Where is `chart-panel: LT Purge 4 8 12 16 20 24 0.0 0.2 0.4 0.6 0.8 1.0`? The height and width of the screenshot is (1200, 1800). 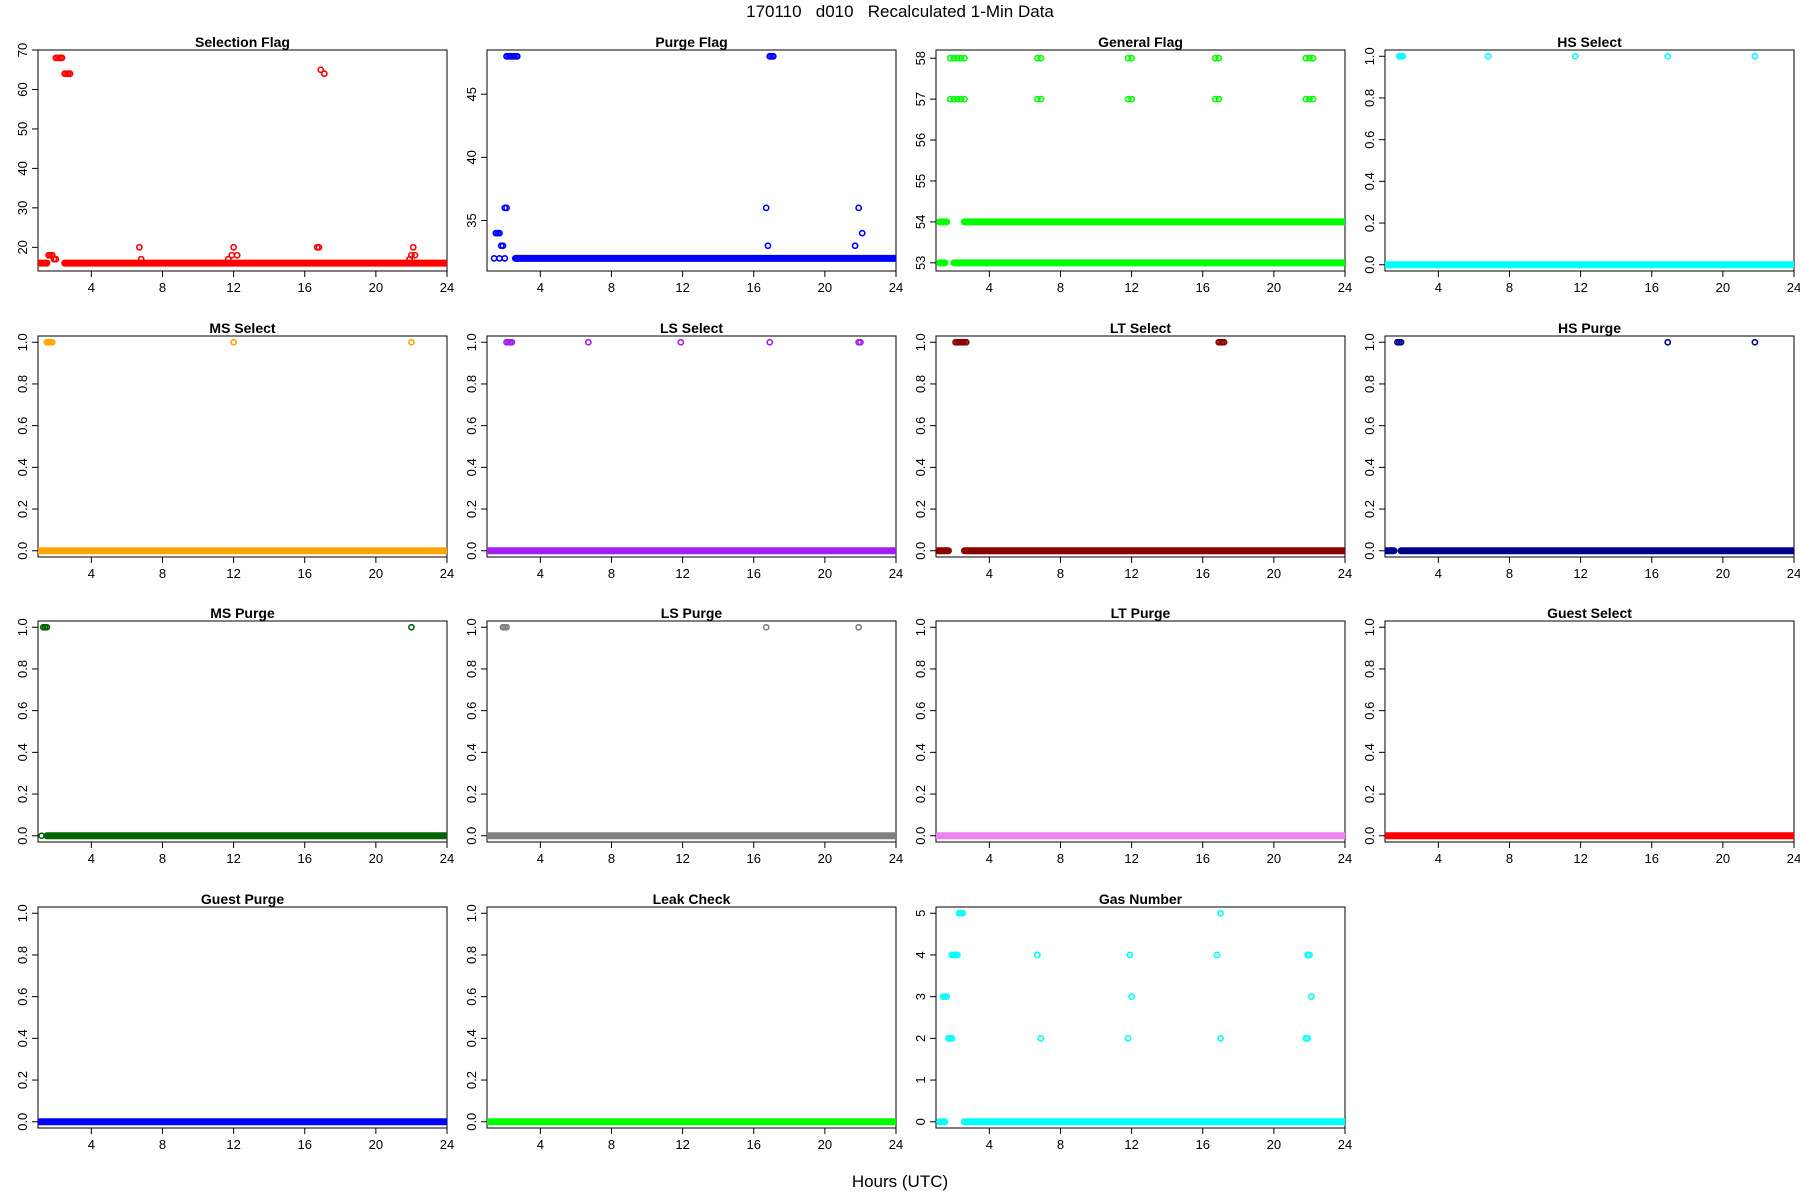 chart-panel: LT Purge 4 8 12 16 20 24 0.0 0.2 0.4 0.6 0.8 1.0 is located at coordinates (1132, 735).